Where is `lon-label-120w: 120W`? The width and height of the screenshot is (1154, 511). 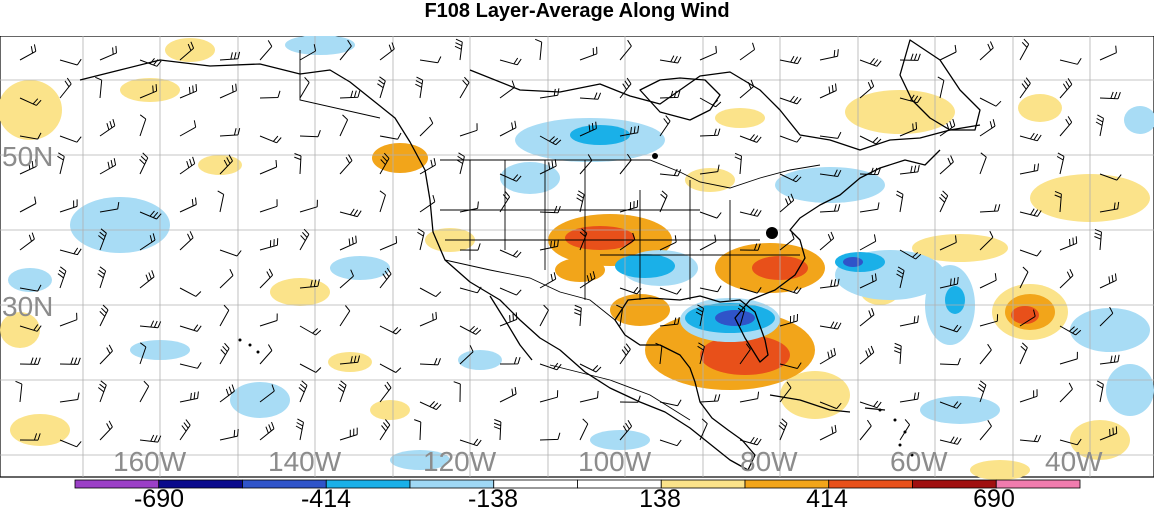 lon-label-120w: 120W is located at coordinates (460, 461).